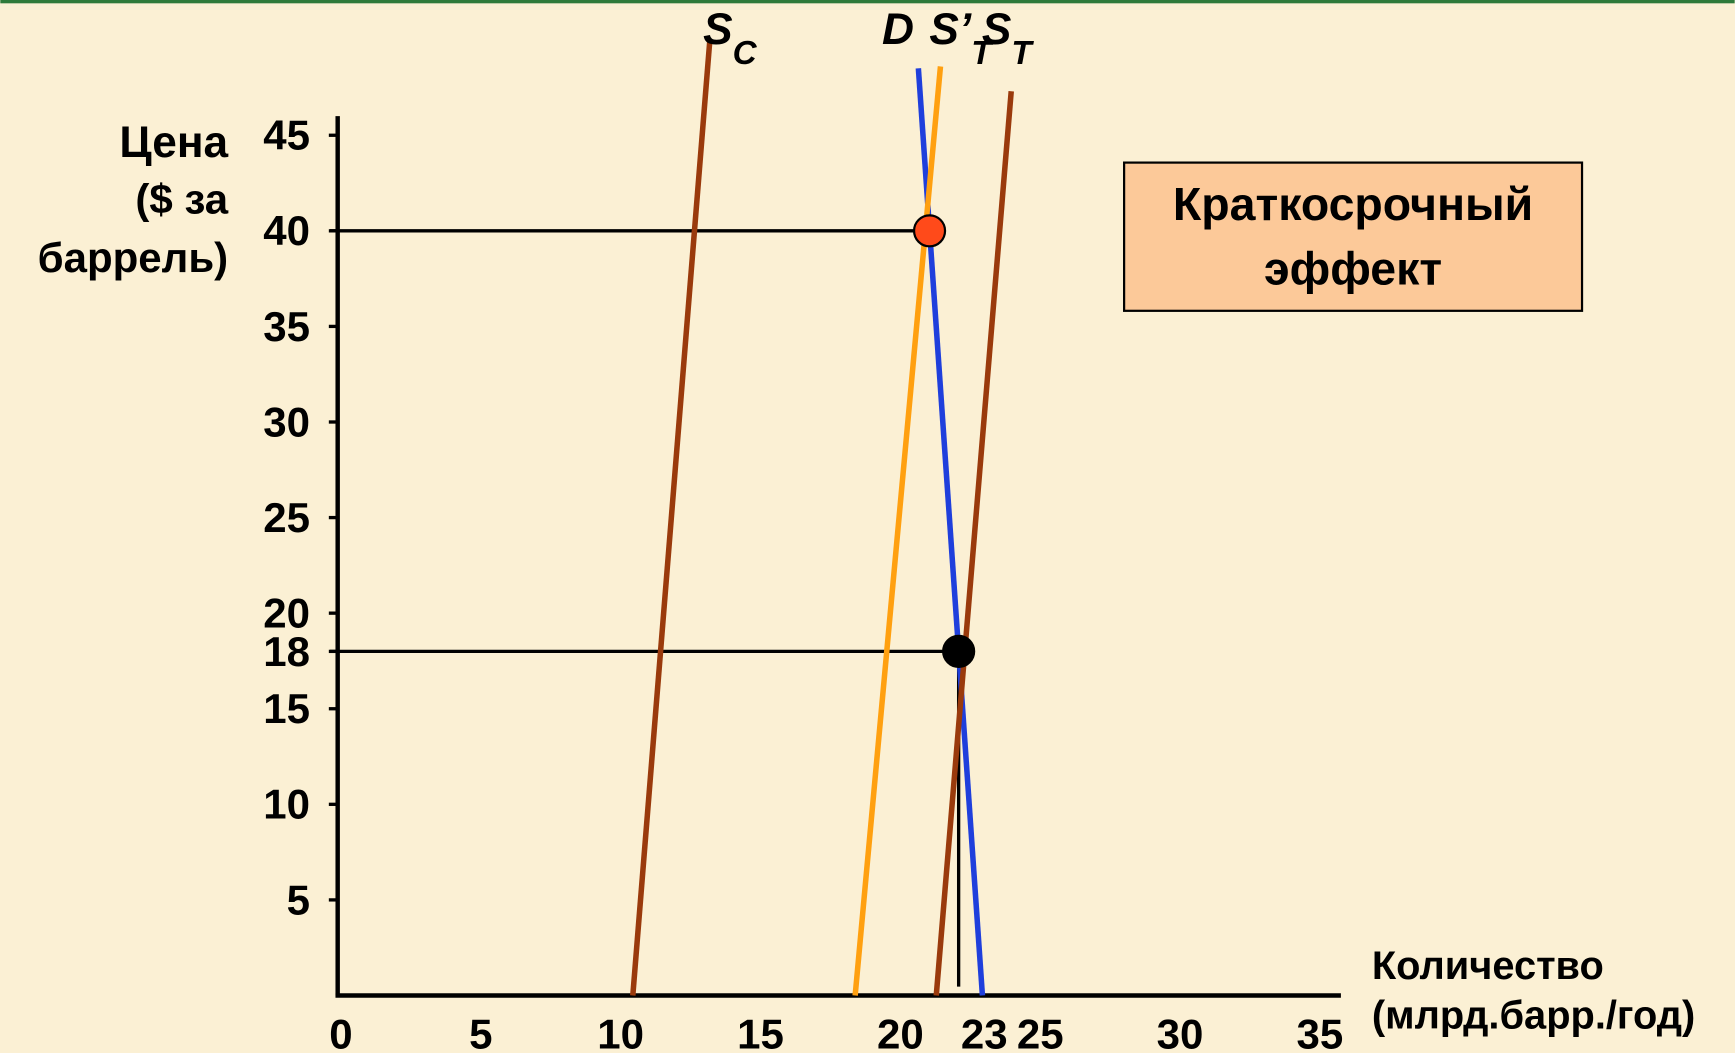 The width and height of the screenshot is (1735, 1053). Describe the element at coordinates (620, 1032) in the screenshot. I see `x-tick-label: 10` at that location.